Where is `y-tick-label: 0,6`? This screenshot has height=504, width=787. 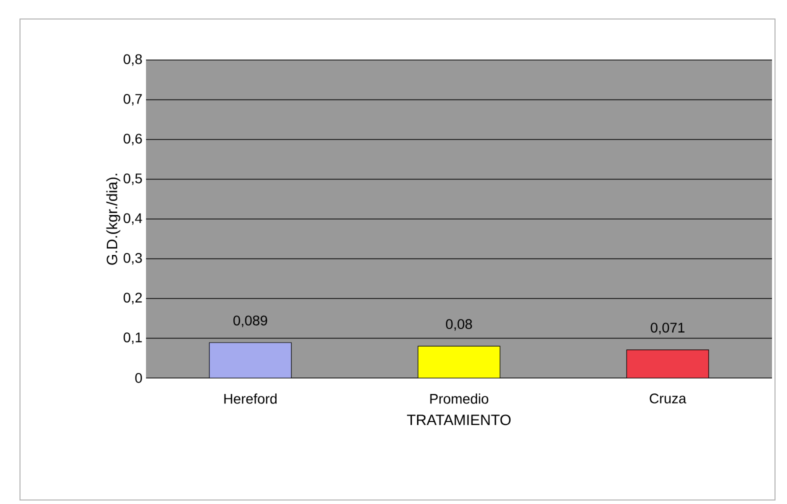
y-tick-label: 0,6 is located at coordinates (133, 140).